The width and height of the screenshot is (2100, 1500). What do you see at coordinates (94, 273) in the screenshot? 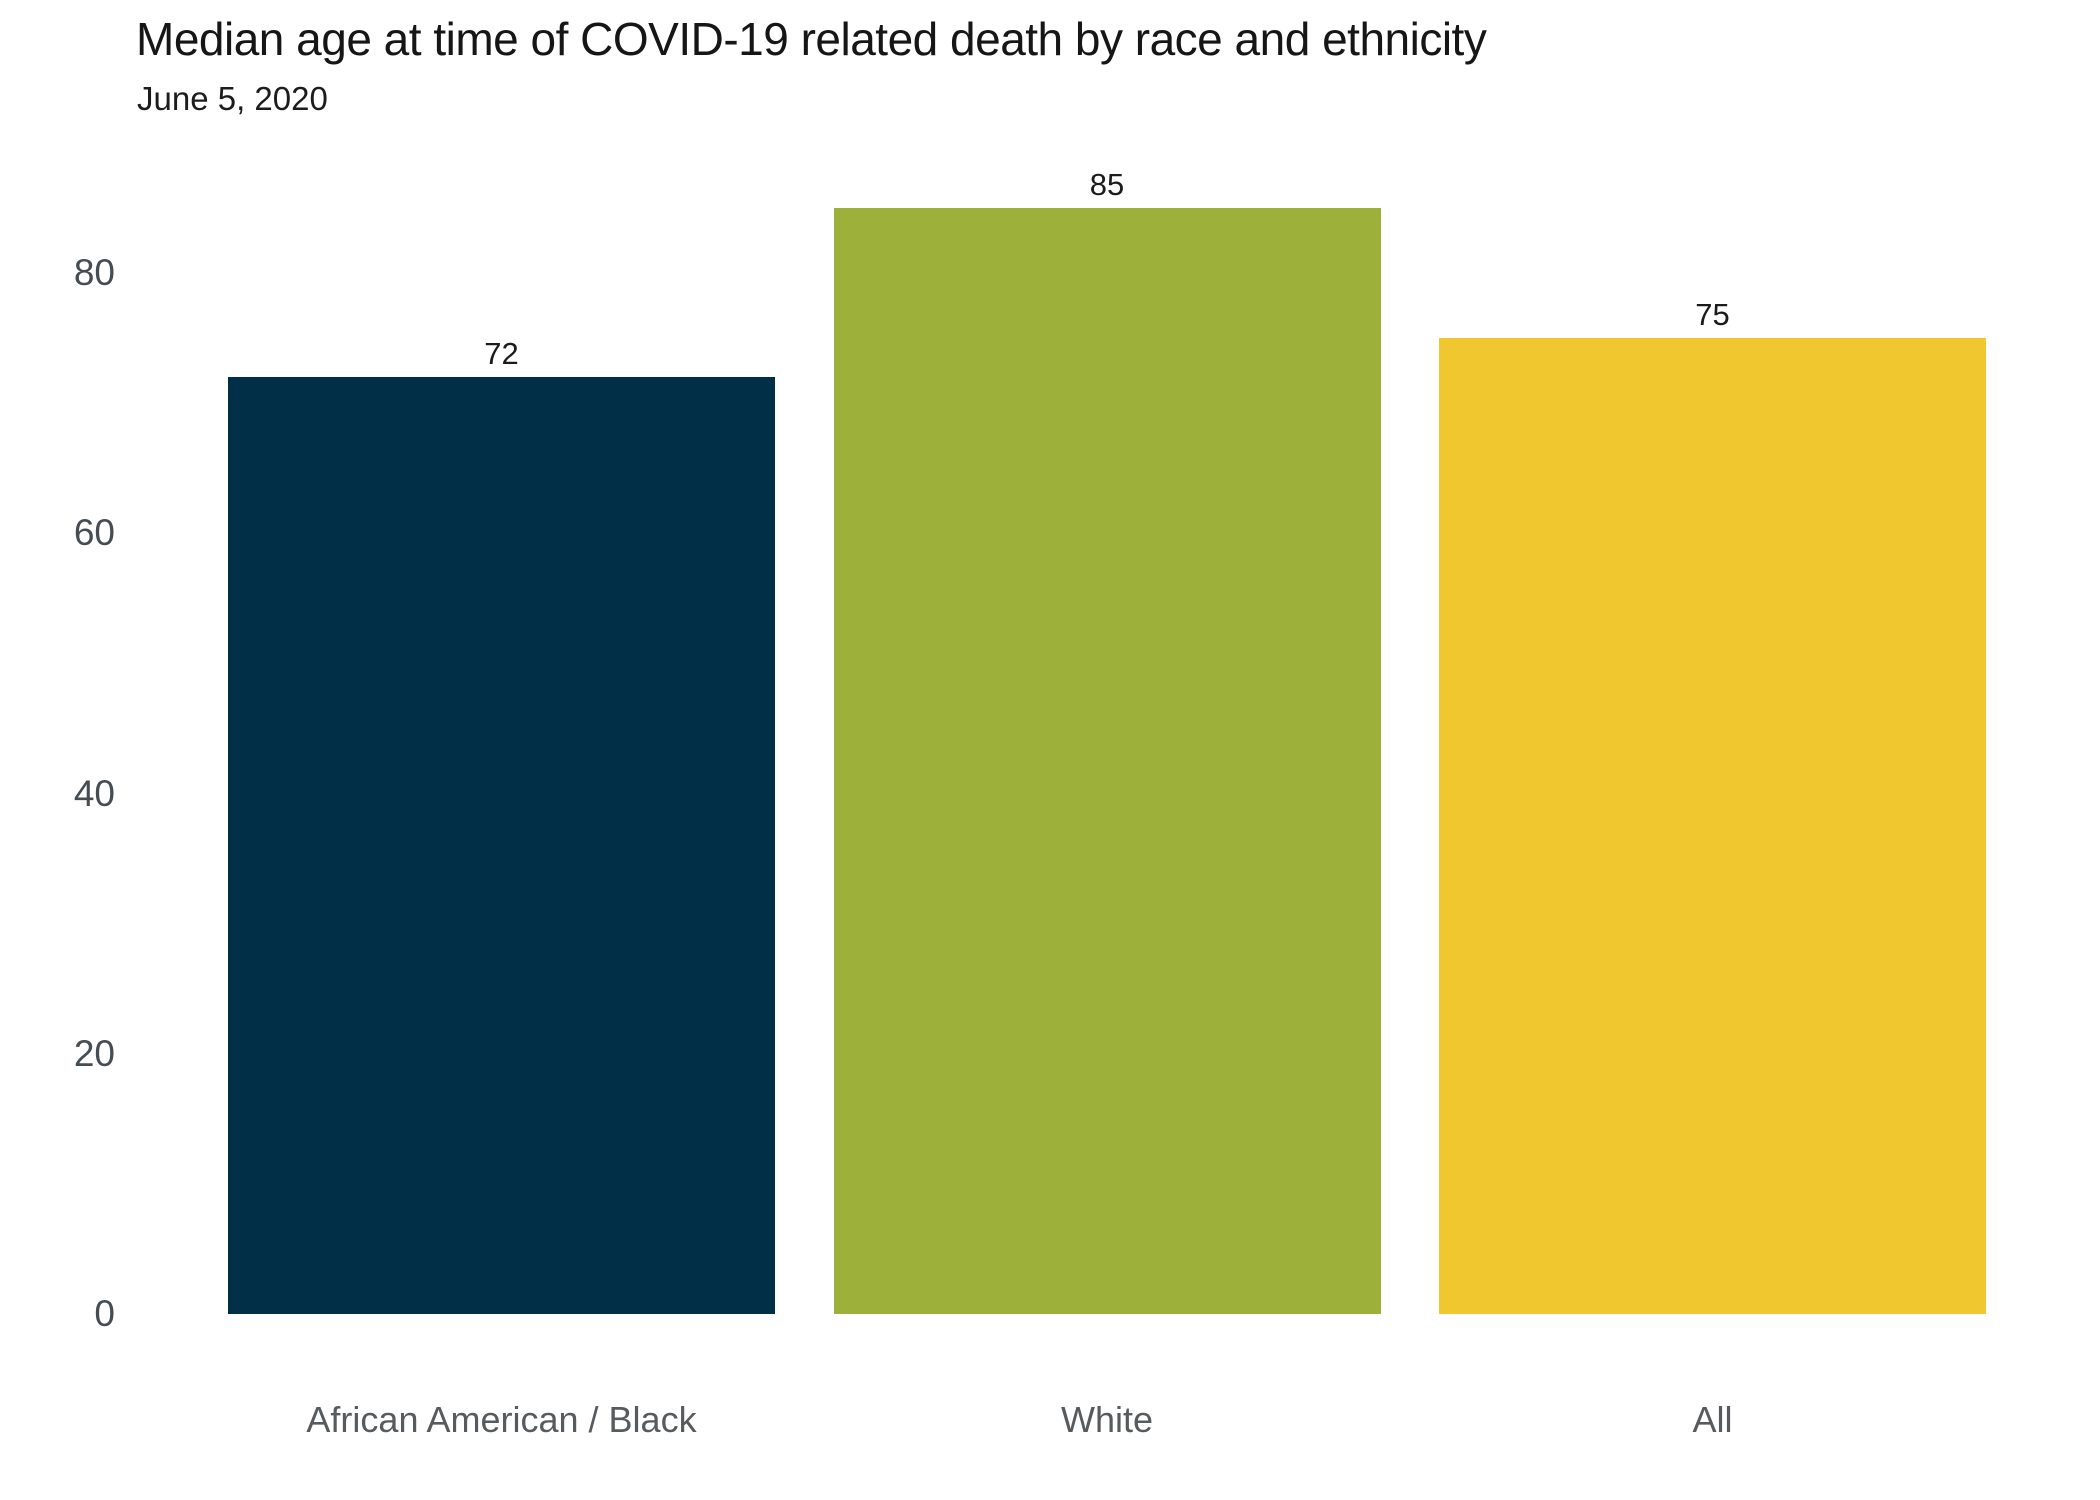
I see `y-tick-label-80: 80` at bounding box center [94, 273].